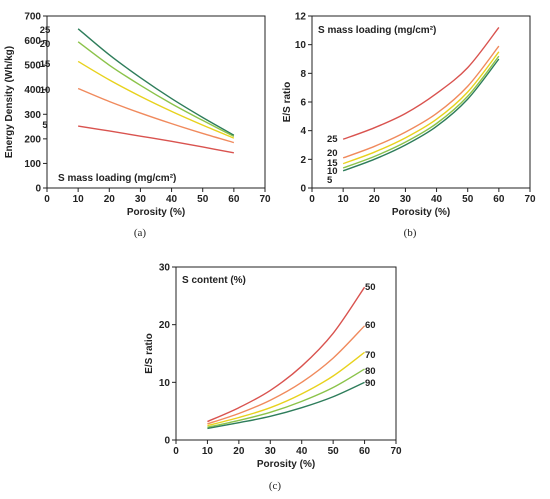 Image resolution: width=550 pixels, height=499 pixels. I want to click on y-tick-label: 4, so click(303, 131).